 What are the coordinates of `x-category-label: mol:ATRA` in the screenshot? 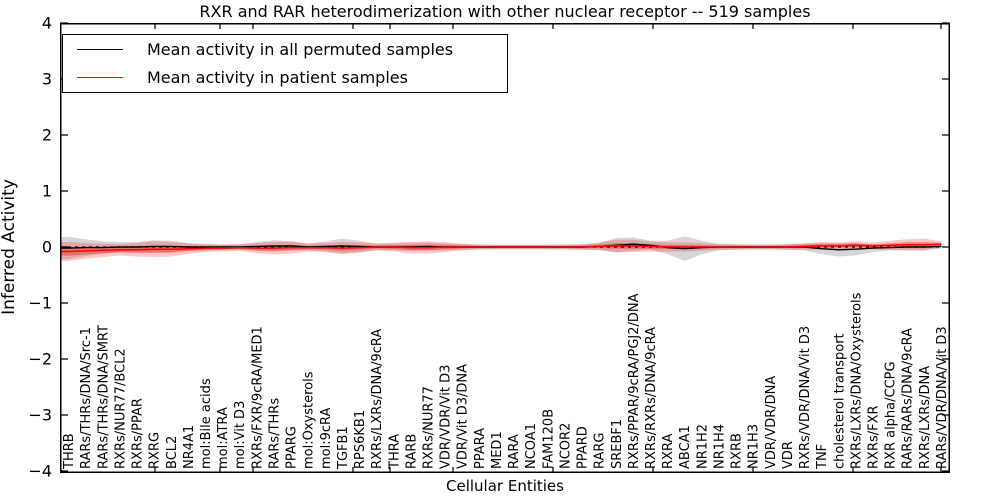 It's located at (223, 438).